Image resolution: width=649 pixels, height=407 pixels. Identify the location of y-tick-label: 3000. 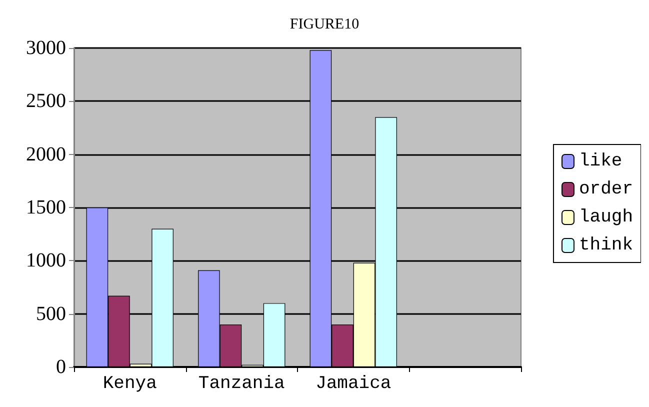
(46, 48).